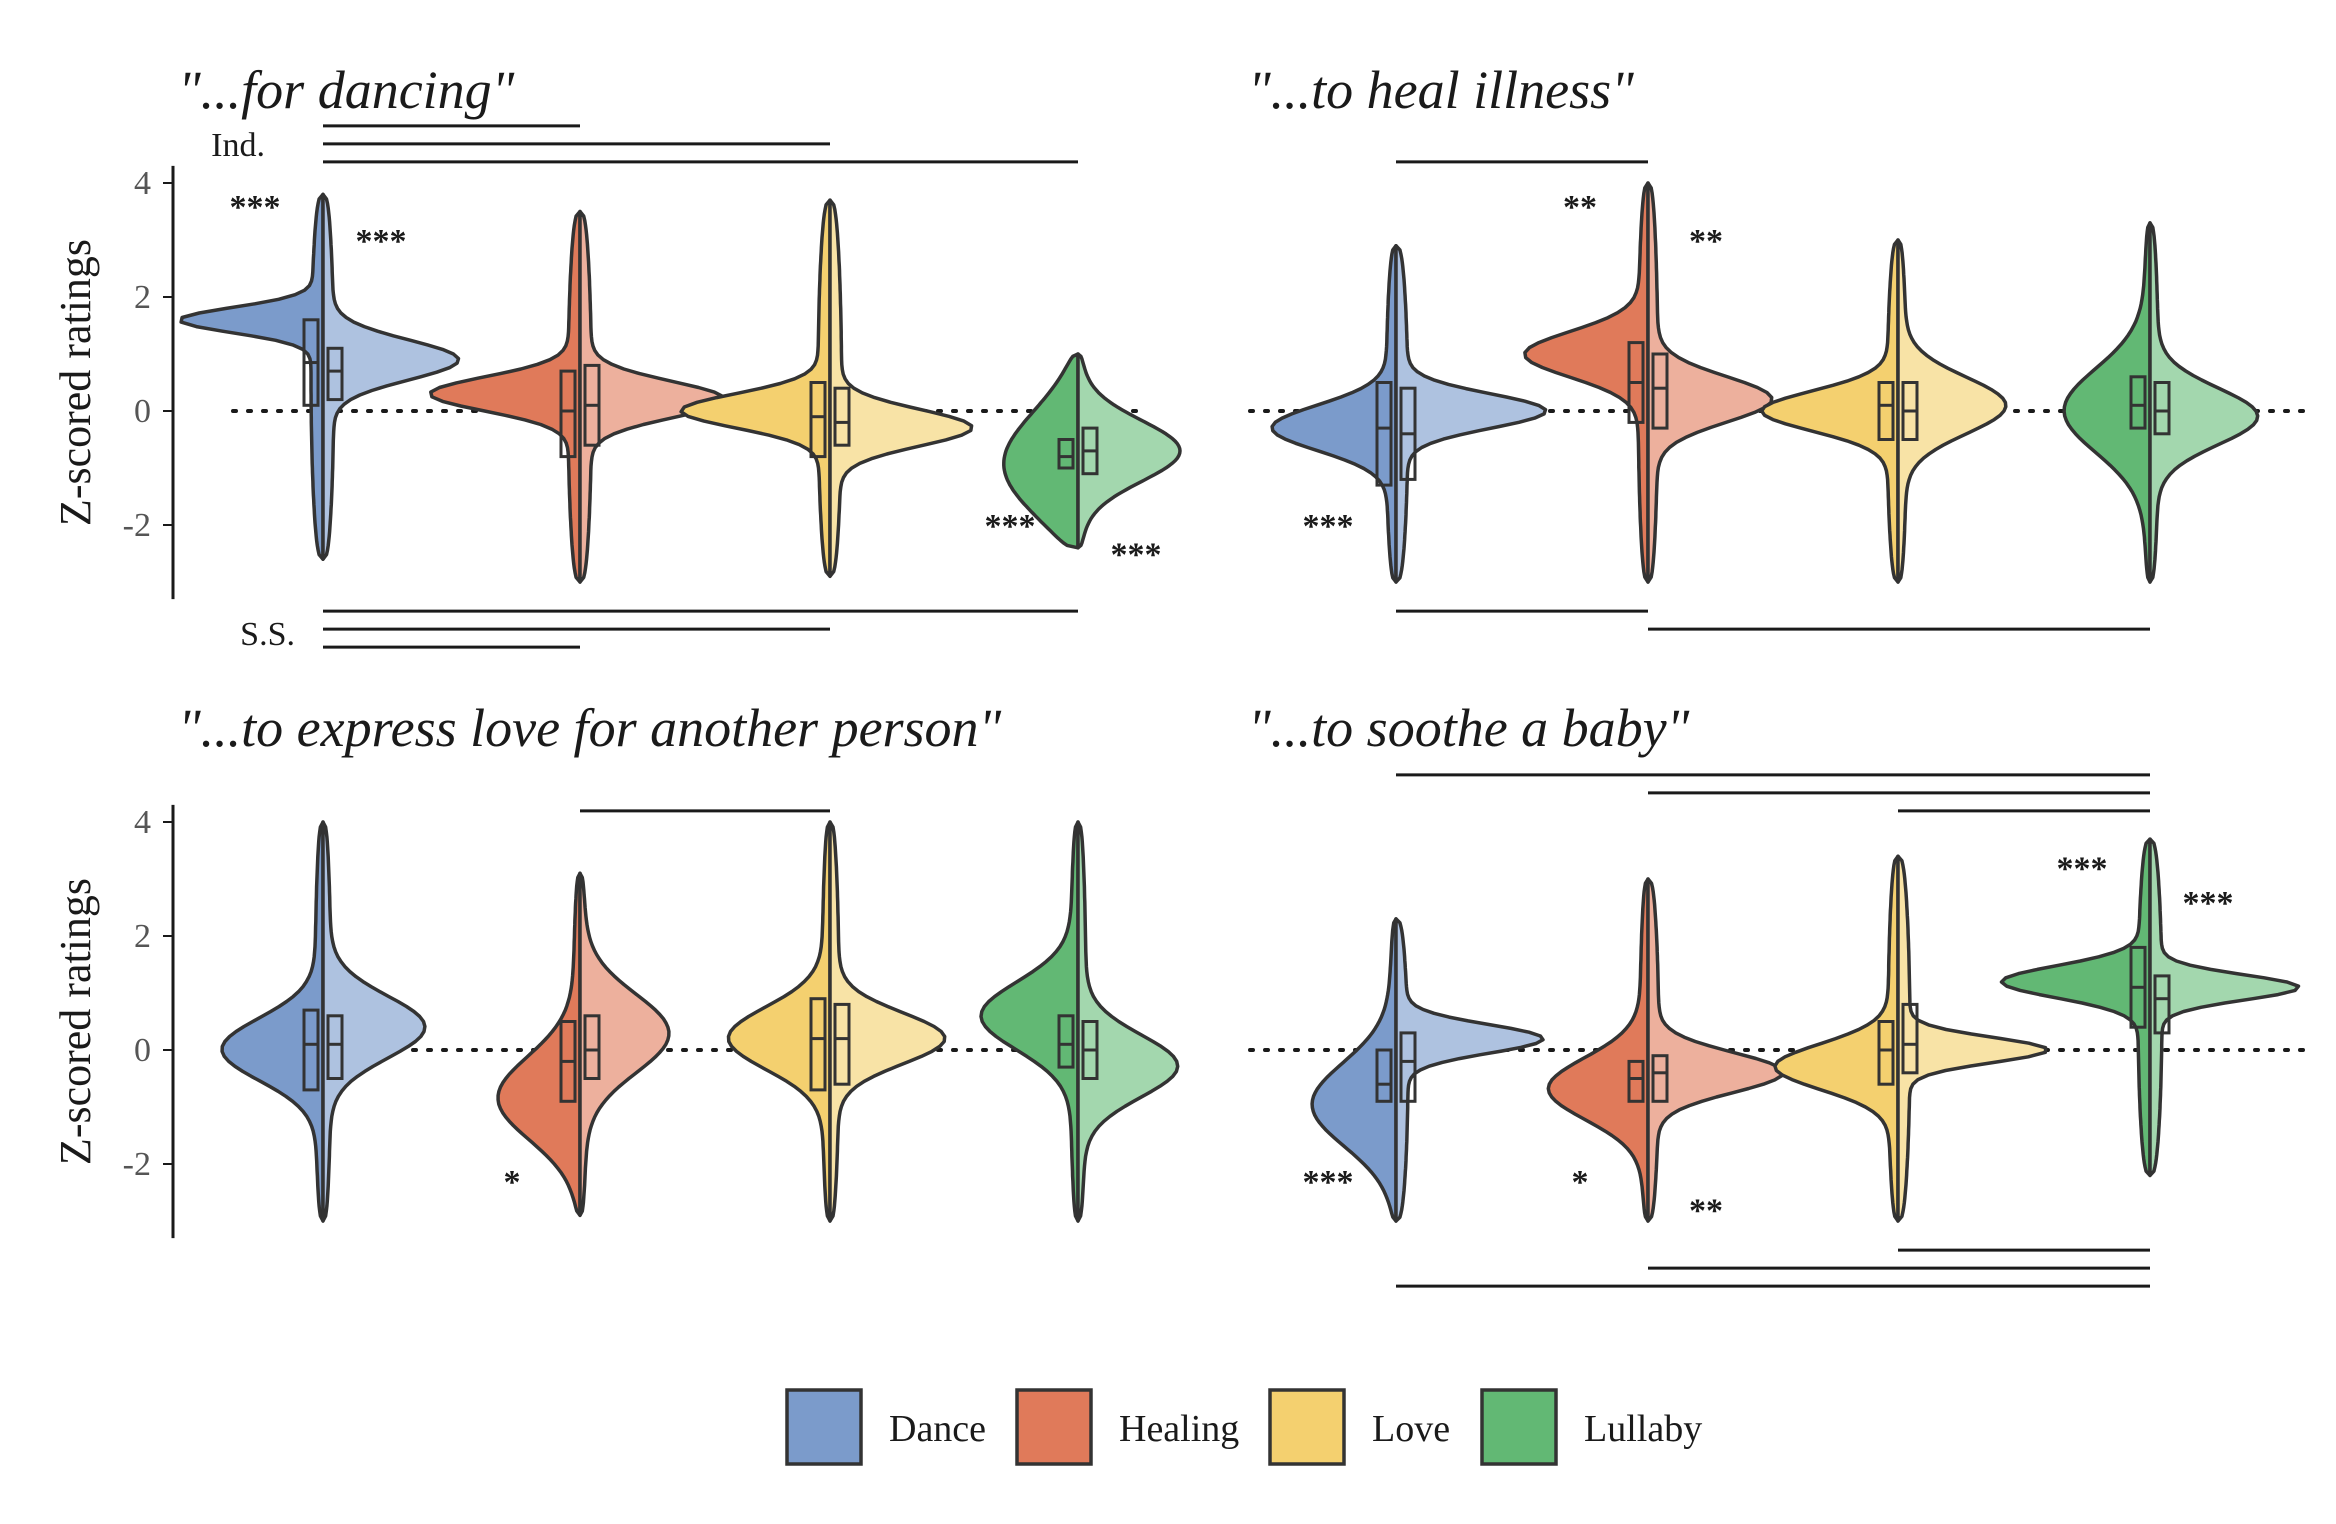 The height and width of the screenshot is (1524, 2336). I want to click on panel-title: "...to soothe a baby", so click(1469, 728).